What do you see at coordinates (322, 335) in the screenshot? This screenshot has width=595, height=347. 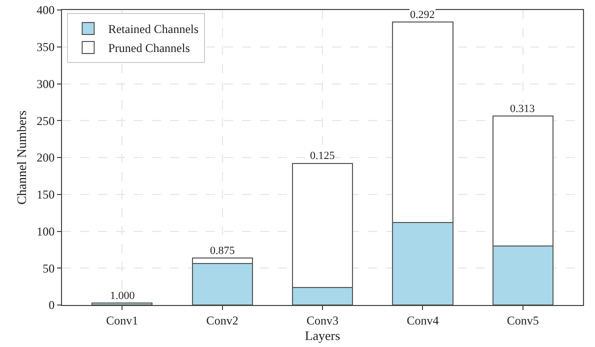 I see `x-axis-title: Layers` at bounding box center [322, 335].